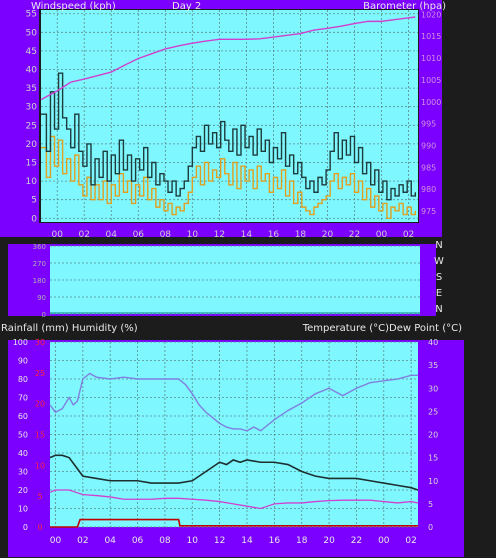 This screenshot has height=558, width=496. I want to click on temp-x-tick-label: 08, so click(165, 541).